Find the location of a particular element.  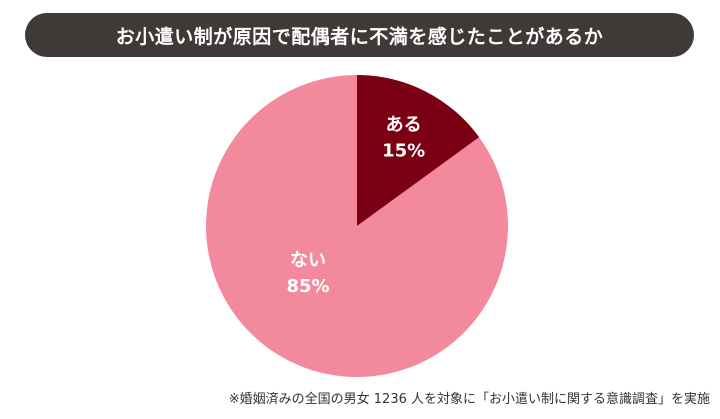

pie-labels: ある 15% ない 85% is located at coordinates (355, 206).